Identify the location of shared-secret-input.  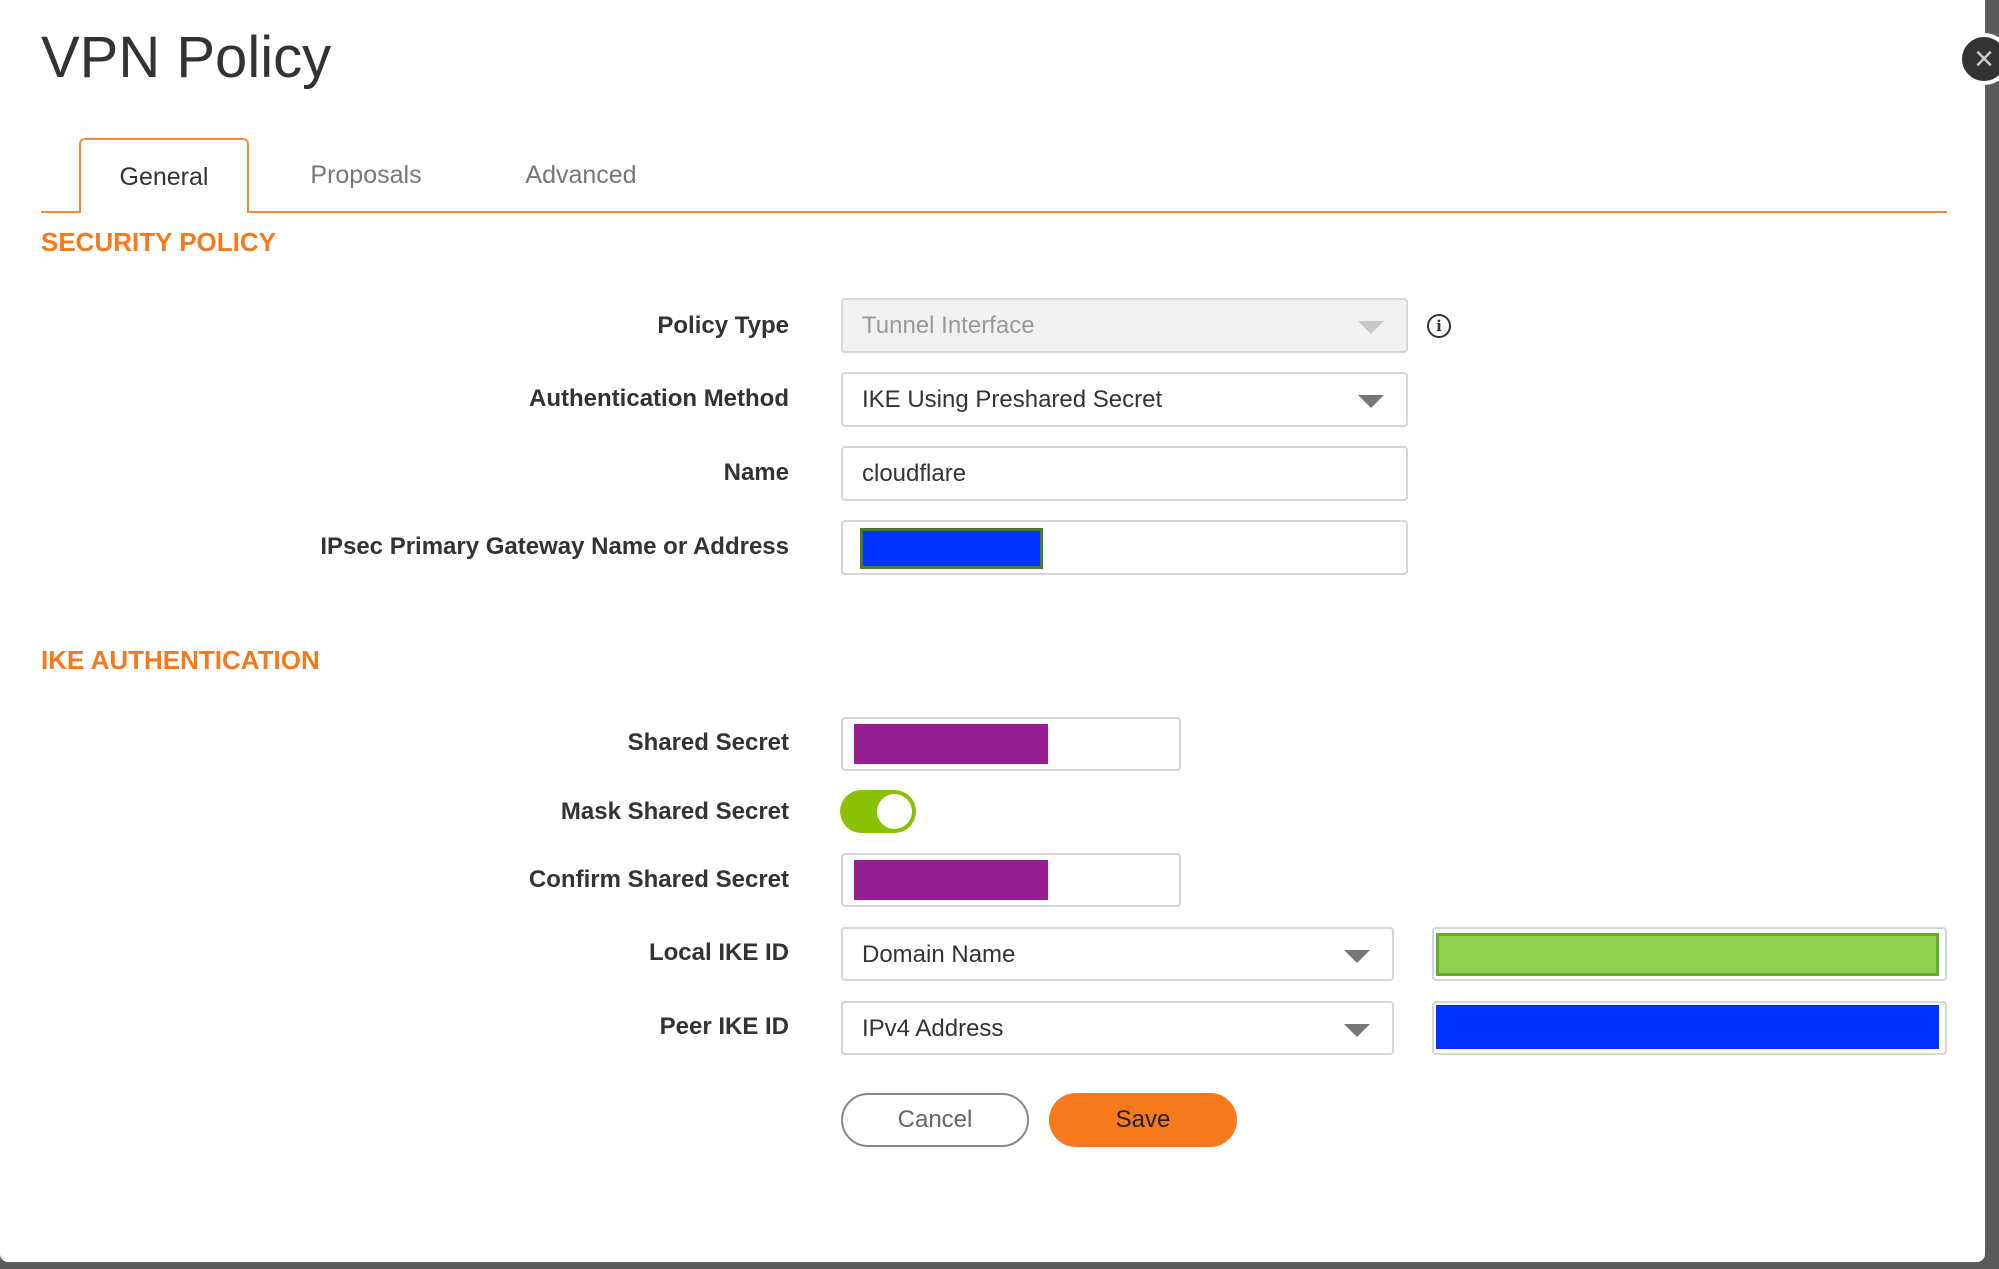
(1011, 744).